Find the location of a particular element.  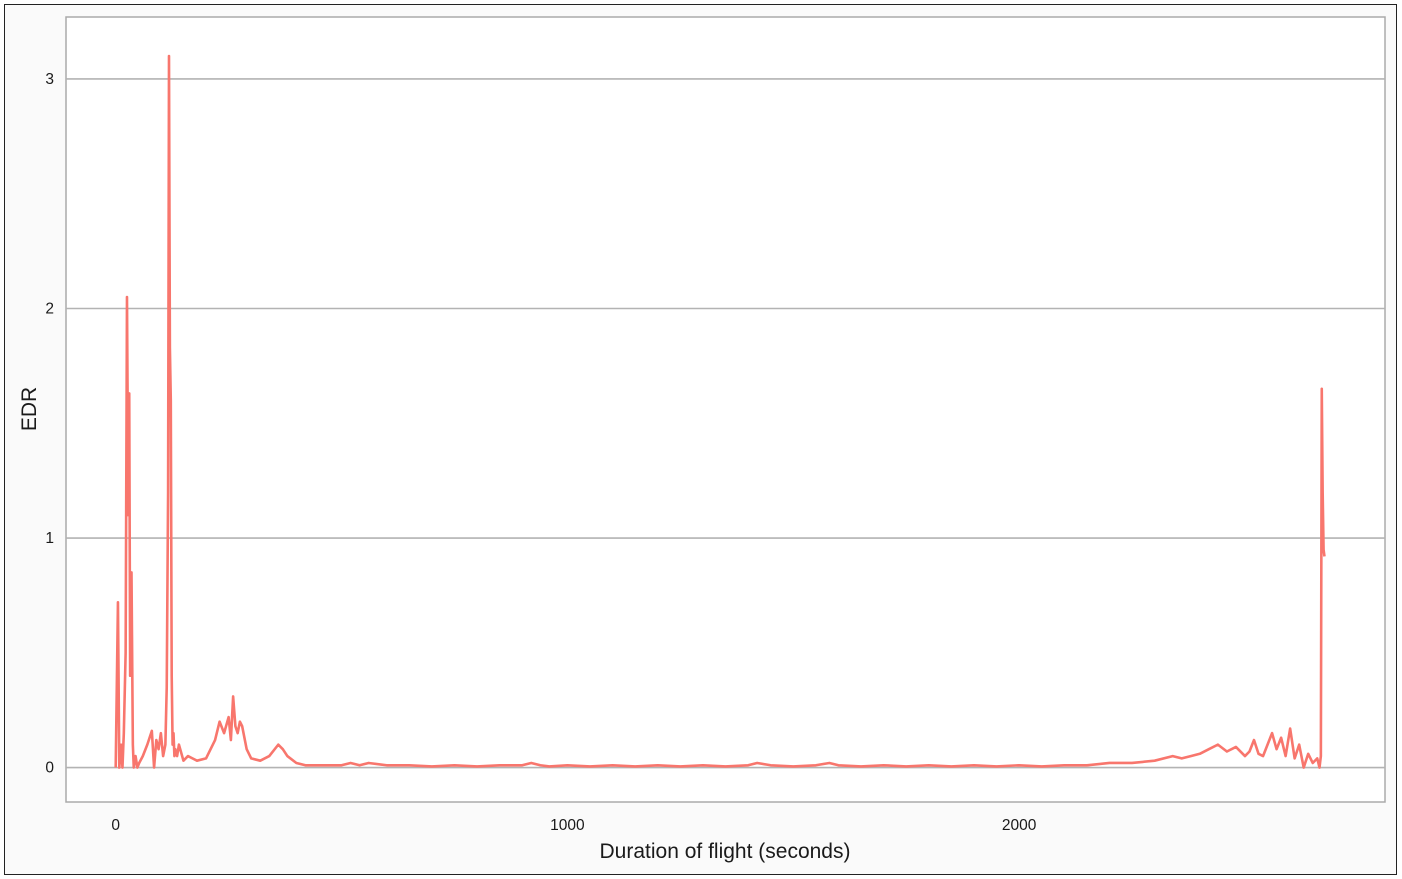

x-tick-label: 0 is located at coordinates (115, 825).